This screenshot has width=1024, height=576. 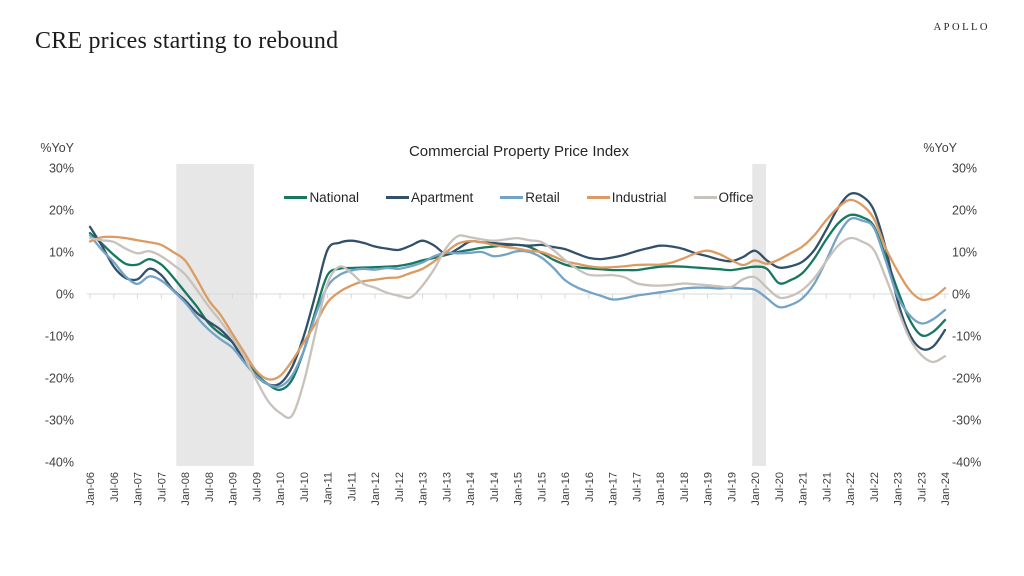 What do you see at coordinates (424, 489) in the screenshot?
I see `x-tick-label: Jan-13` at bounding box center [424, 489].